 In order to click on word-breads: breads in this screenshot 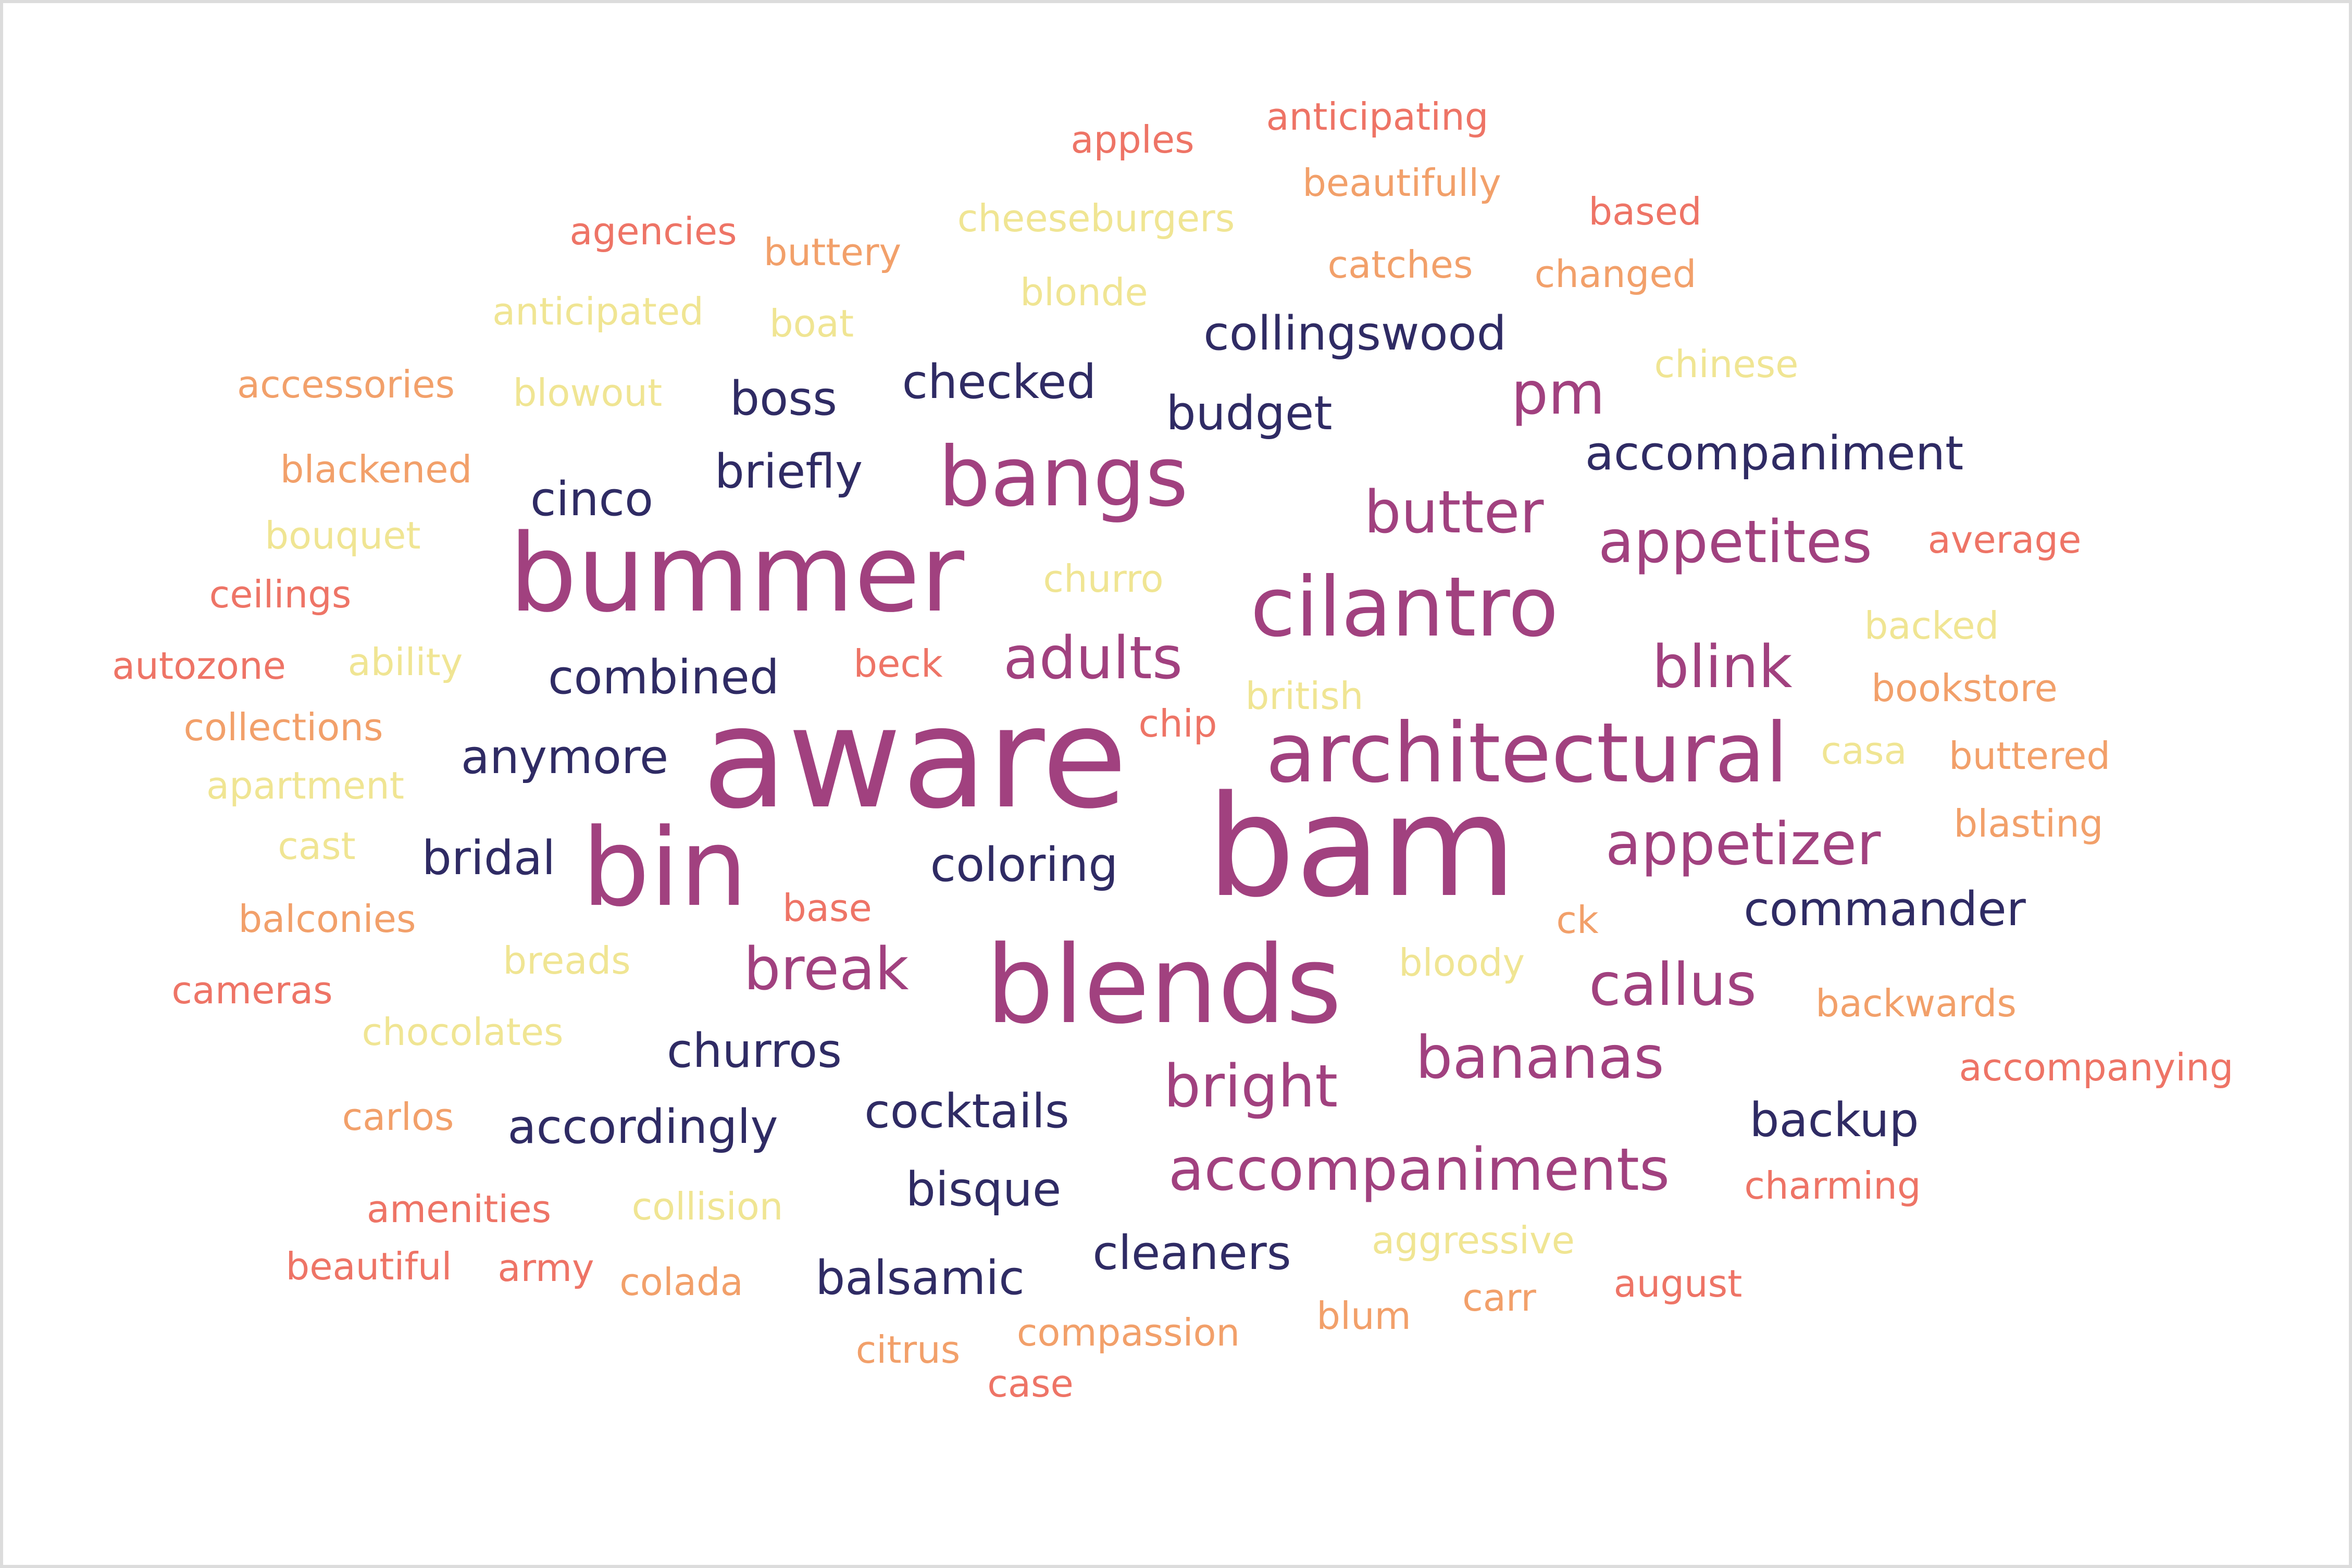, I will do `click(567, 961)`.